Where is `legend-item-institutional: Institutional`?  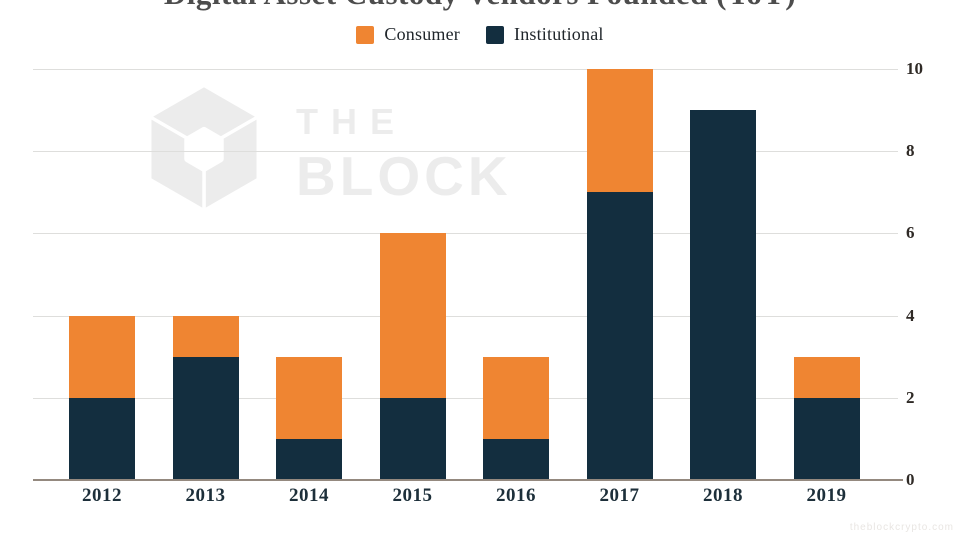
legend-item-institutional: Institutional is located at coordinates (545, 34).